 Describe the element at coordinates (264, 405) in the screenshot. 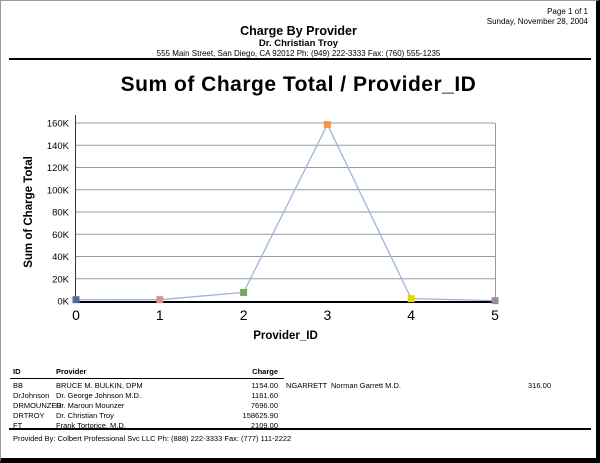

I see `charge-cell: 7696.00` at that location.